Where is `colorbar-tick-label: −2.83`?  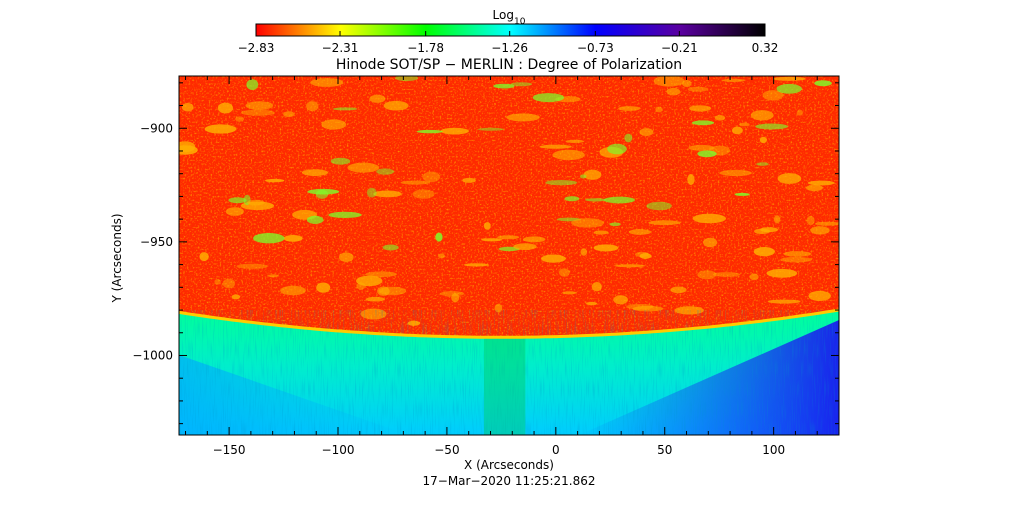
colorbar-tick-label: −2.83 is located at coordinates (256, 48).